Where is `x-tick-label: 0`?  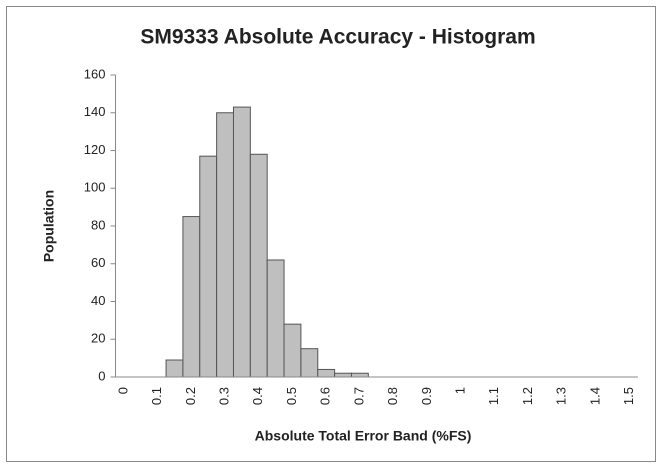
x-tick-label: 0 is located at coordinates (122, 390).